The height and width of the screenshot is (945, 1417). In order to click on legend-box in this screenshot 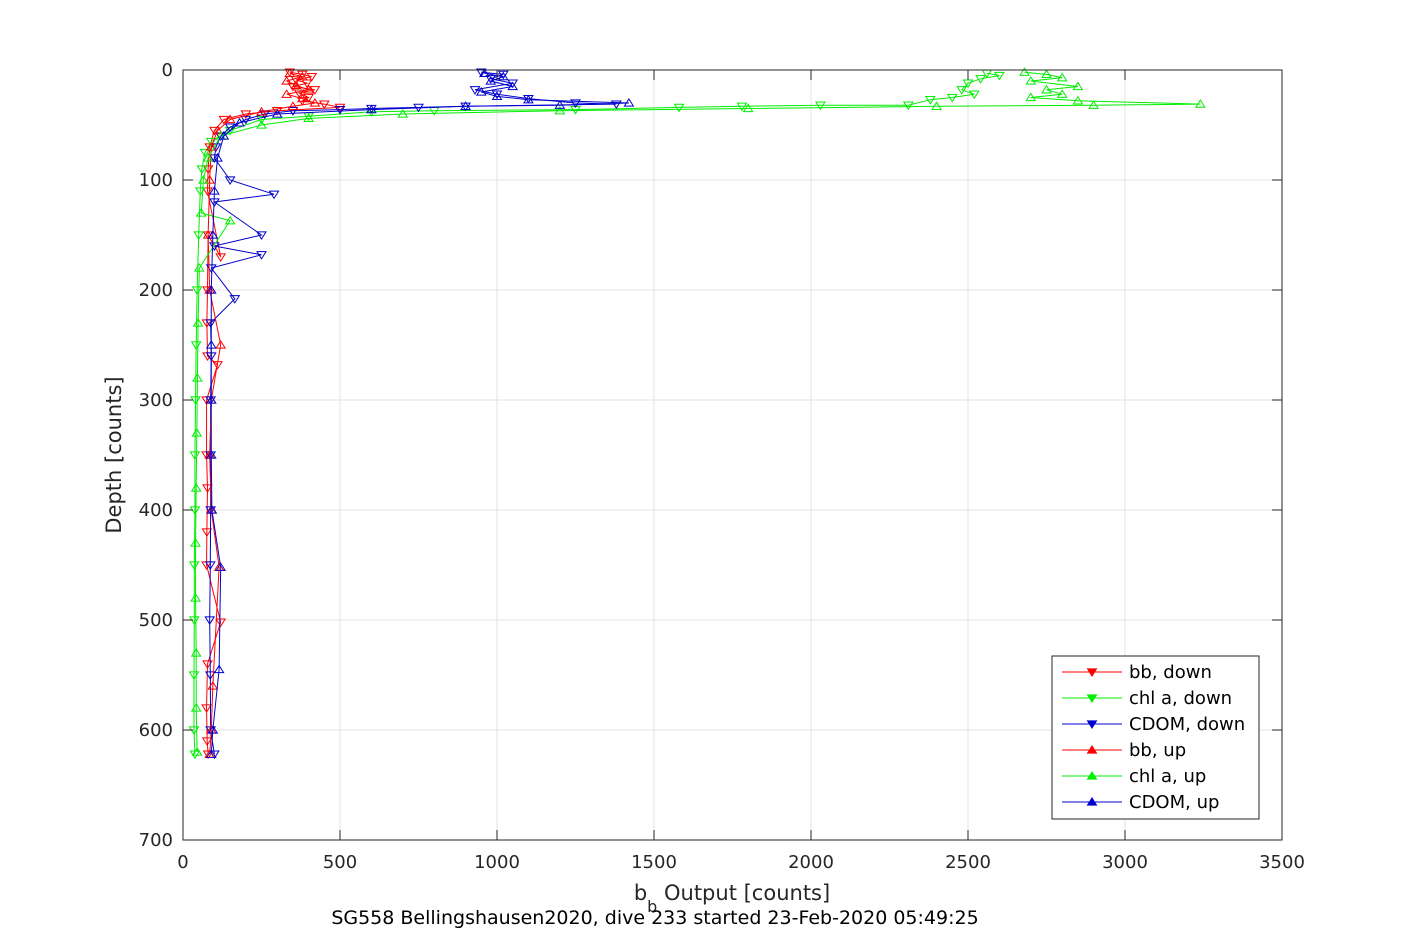, I will do `click(1155, 737)`.